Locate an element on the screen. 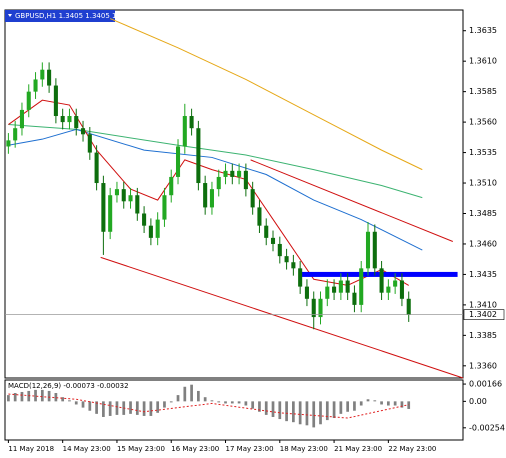 The width and height of the screenshot is (506, 458). y-tick-label: 1.3635 is located at coordinates (483, 30).